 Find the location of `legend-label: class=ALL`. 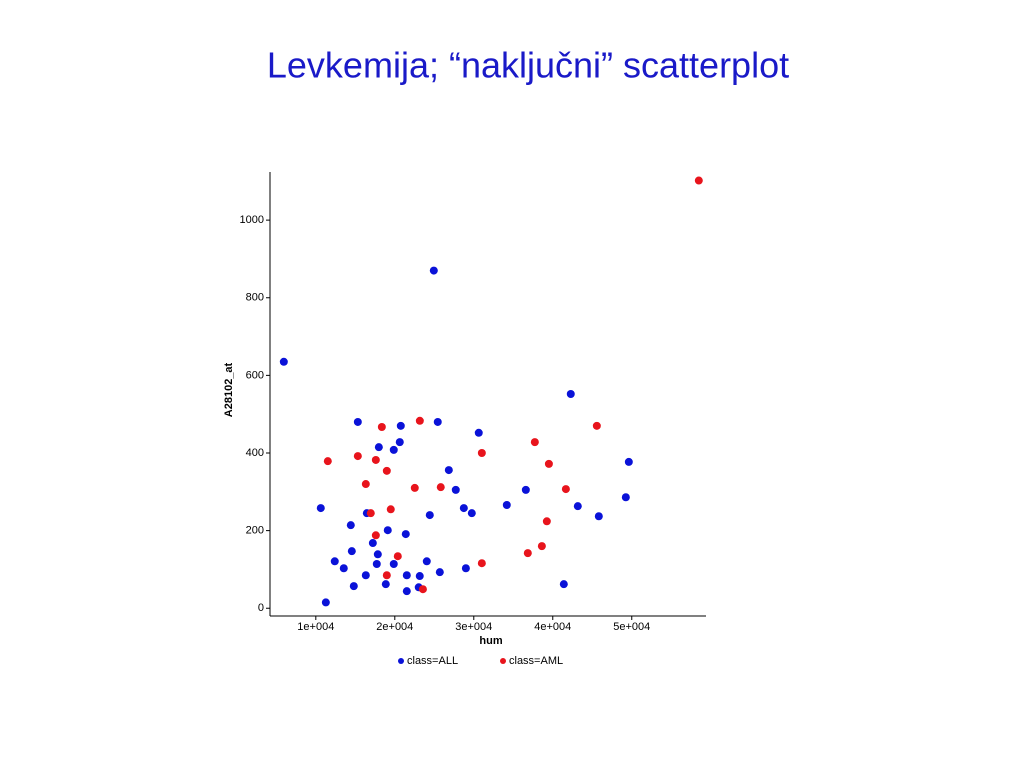

legend-label: class=ALL is located at coordinates (432, 661).